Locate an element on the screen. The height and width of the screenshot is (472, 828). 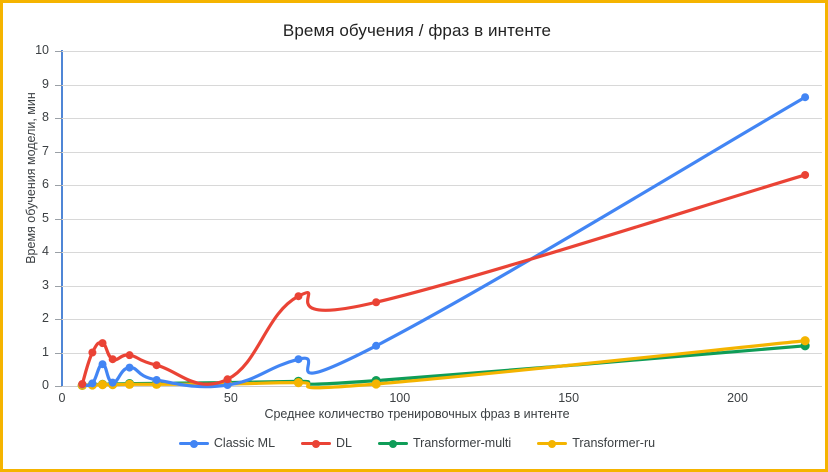
chart-title: Время обучения / фраз в интенте is located at coordinates (417, 30).